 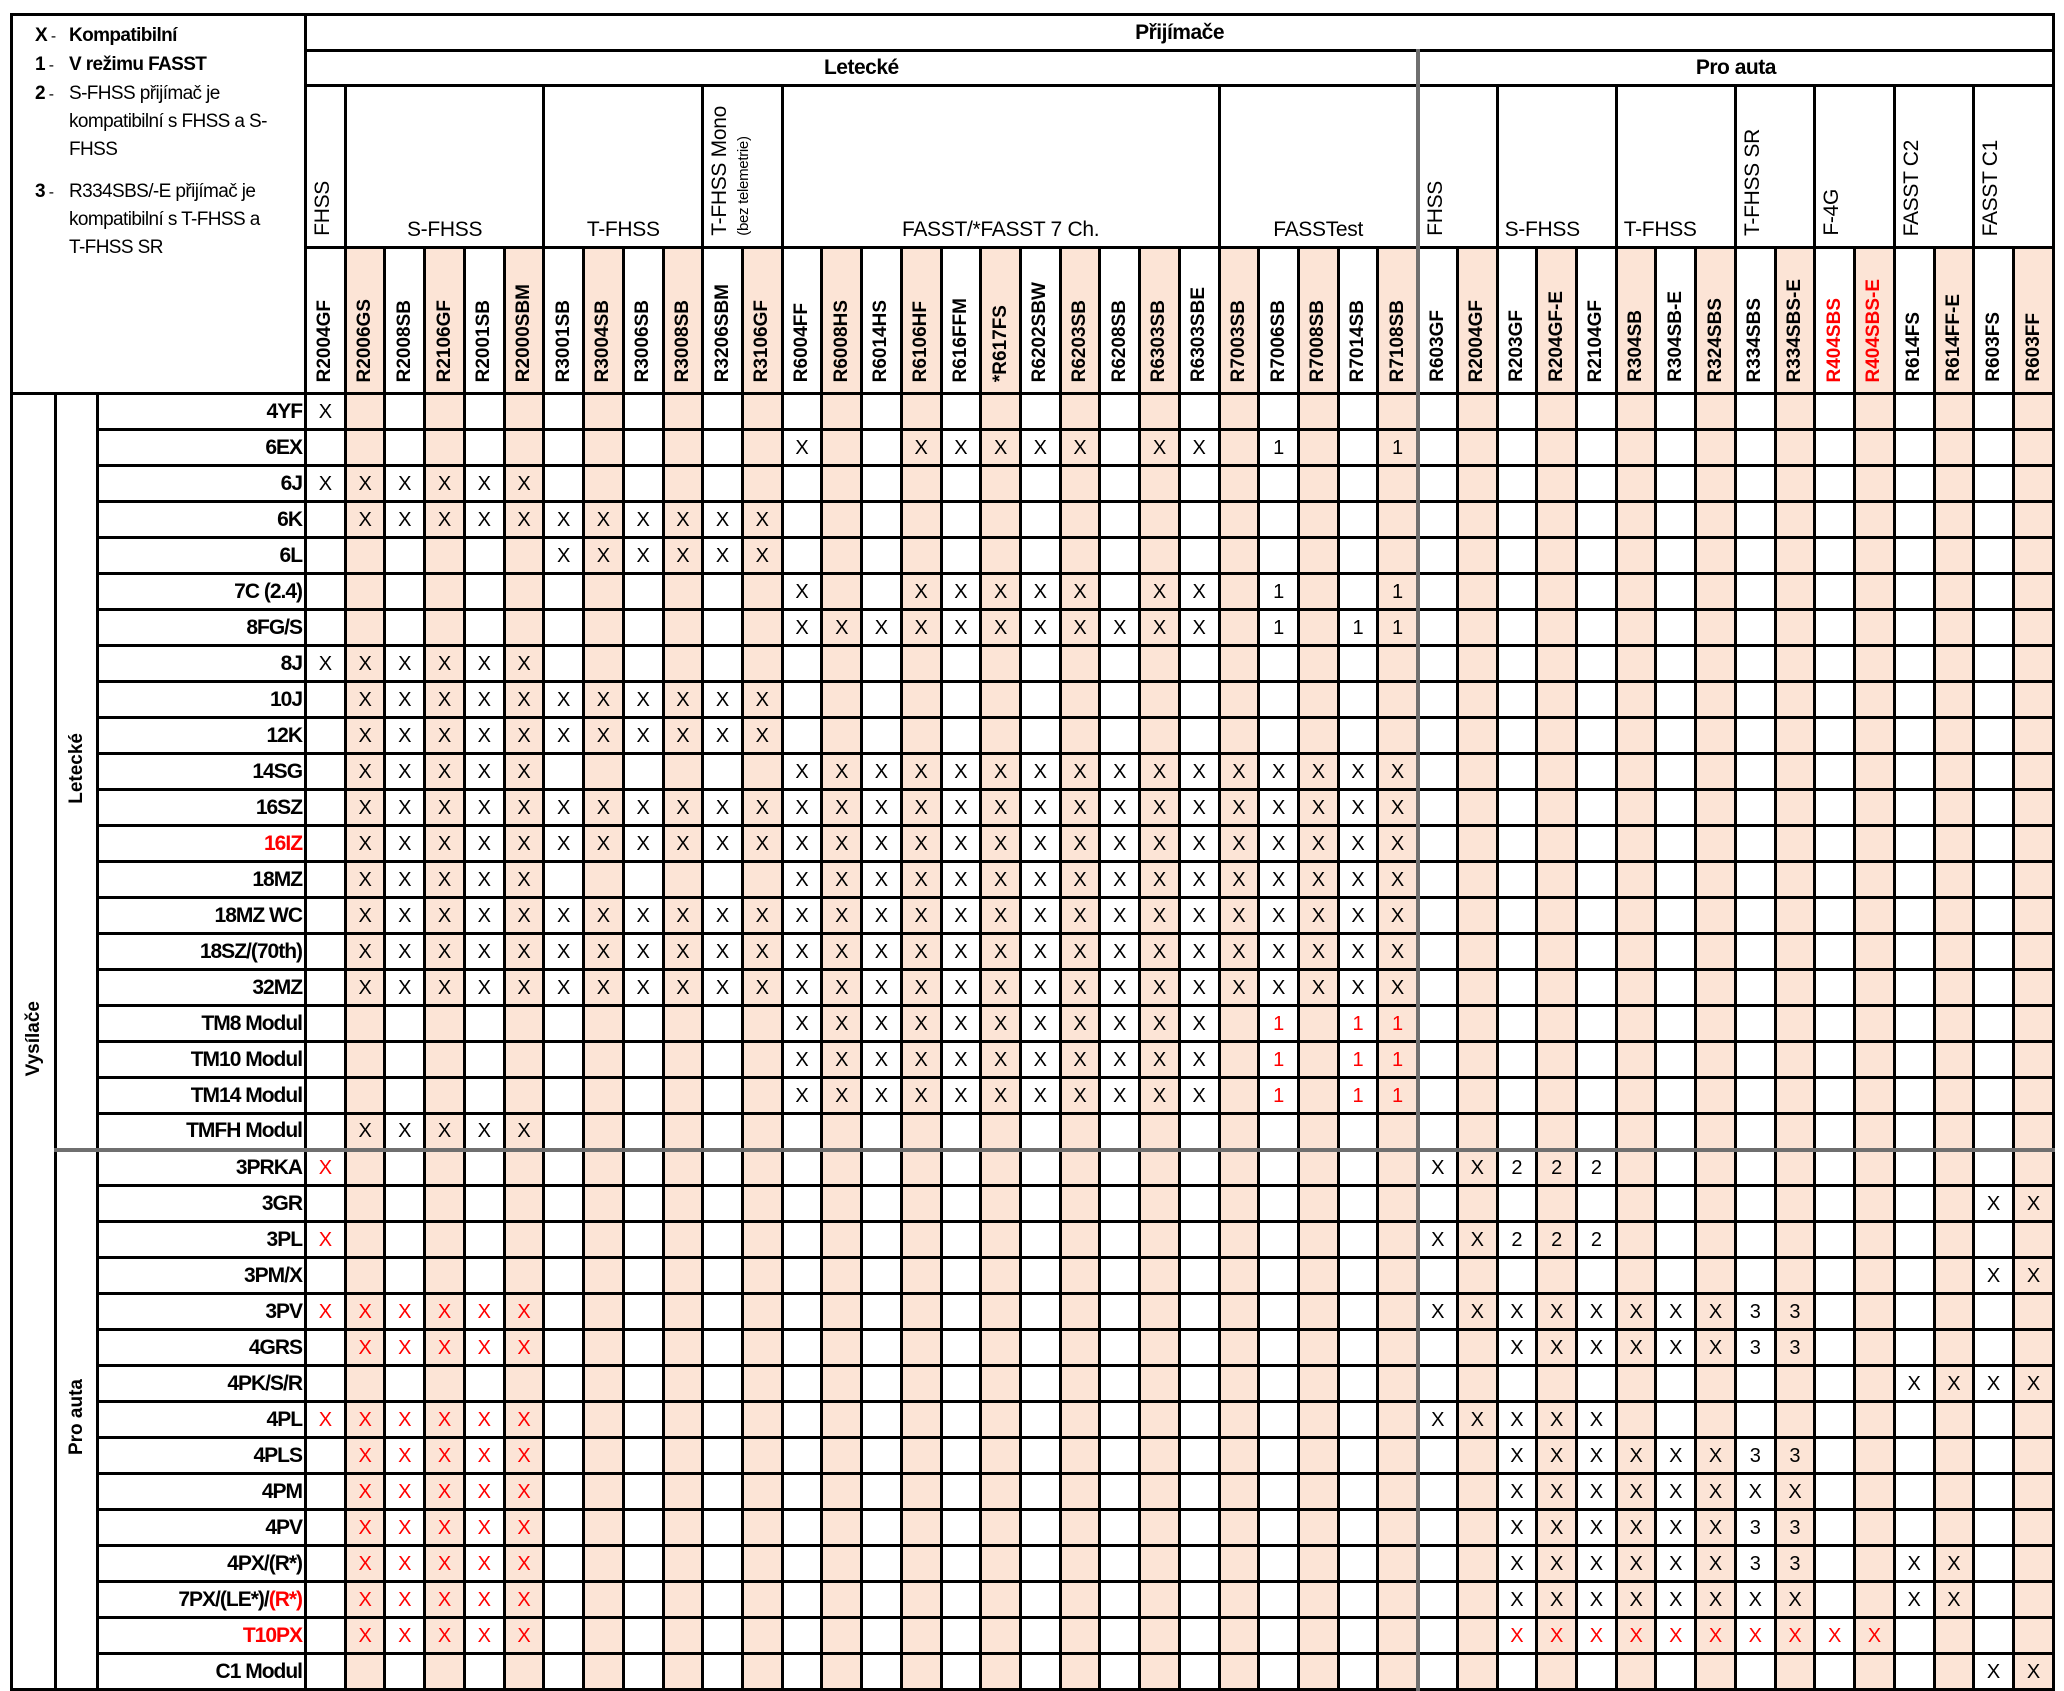 I want to click on receiver-model-name: R616FFM, so click(x=960, y=339).